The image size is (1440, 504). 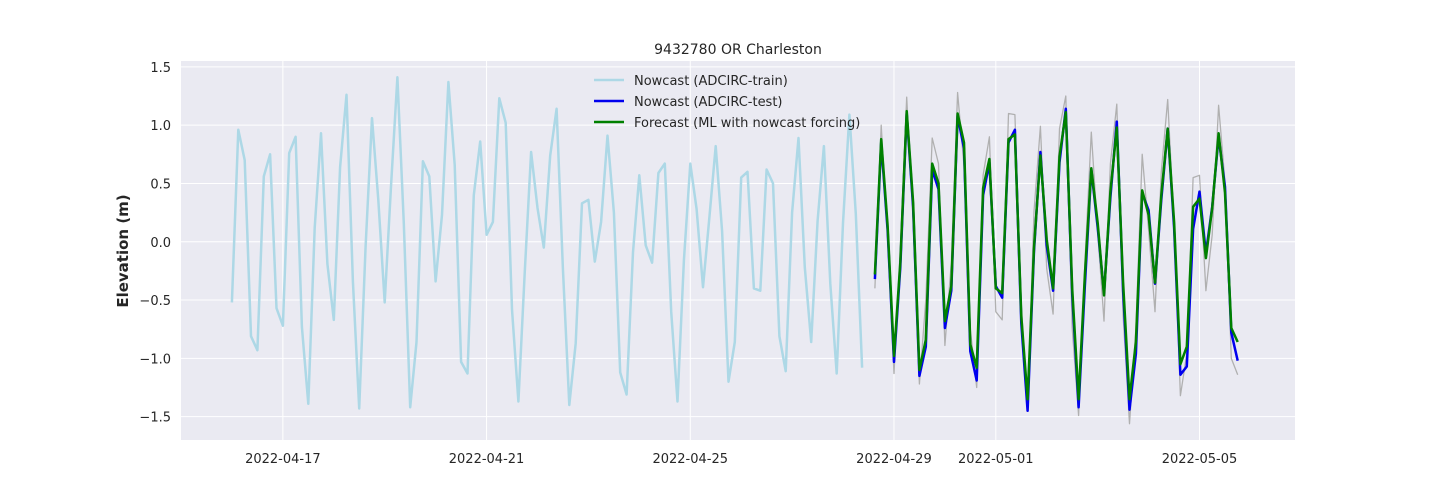 I want to click on x-tick-label: 2022-05-05, so click(x=1200, y=459).